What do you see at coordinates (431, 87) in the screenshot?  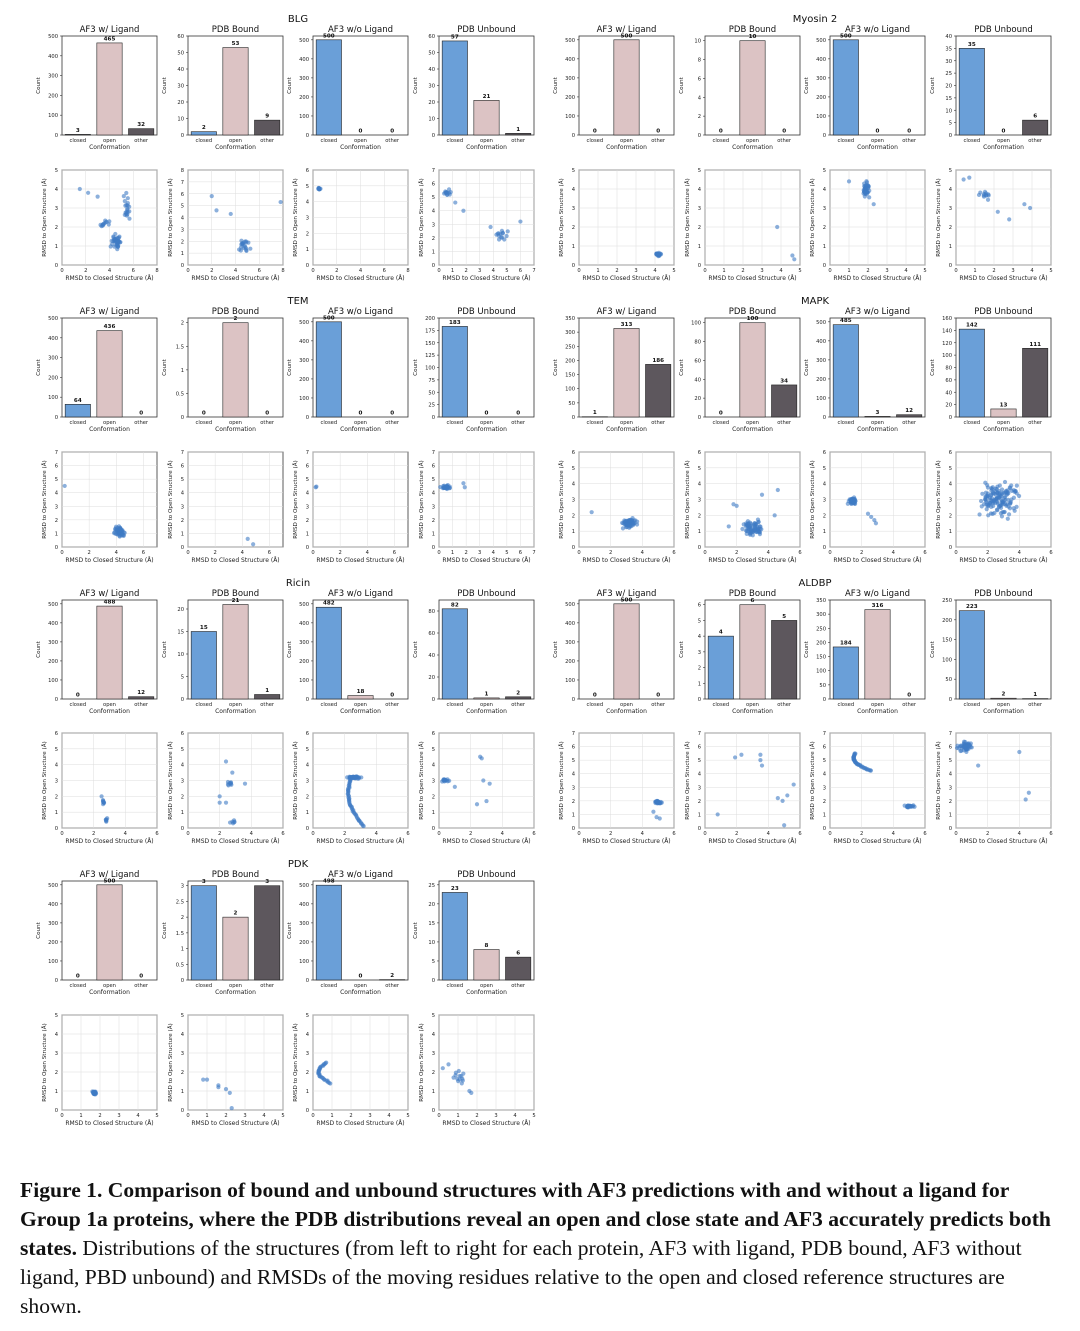 I see `y-tick-label: 30` at bounding box center [431, 87].